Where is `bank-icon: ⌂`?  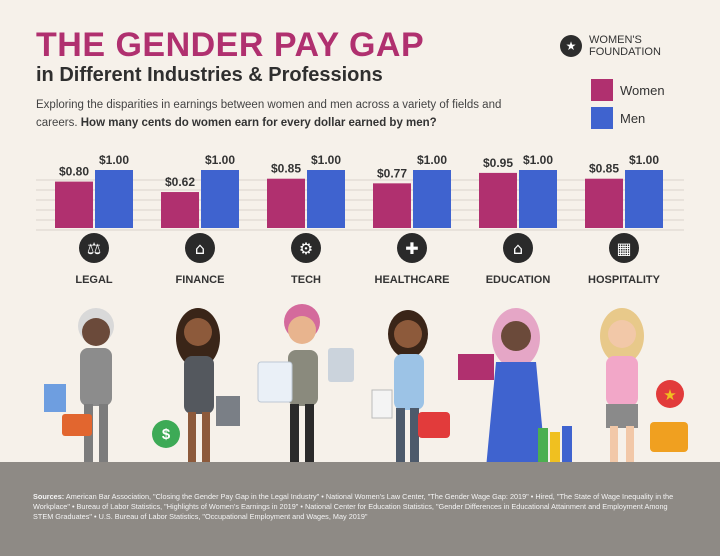 bank-icon: ⌂ is located at coordinates (200, 248).